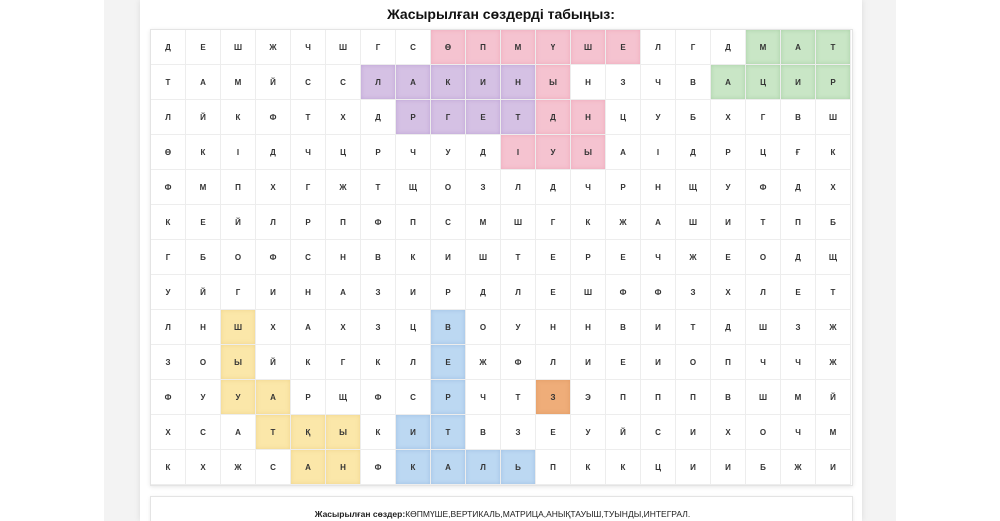 Image resolution: width=1000 pixels, height=521 pixels. I want to click on grid-cell: Ғ, so click(798, 152).